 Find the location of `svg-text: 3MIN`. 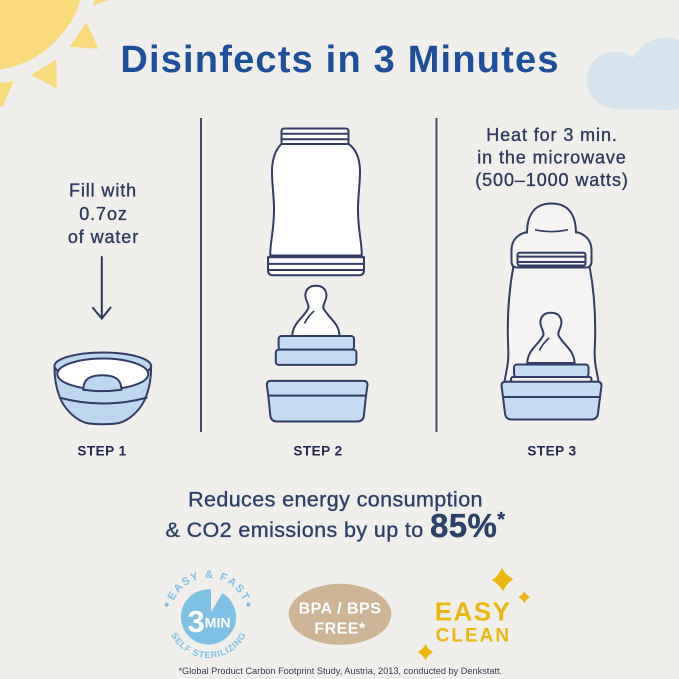

svg-text: 3MIN is located at coordinates (209, 621).